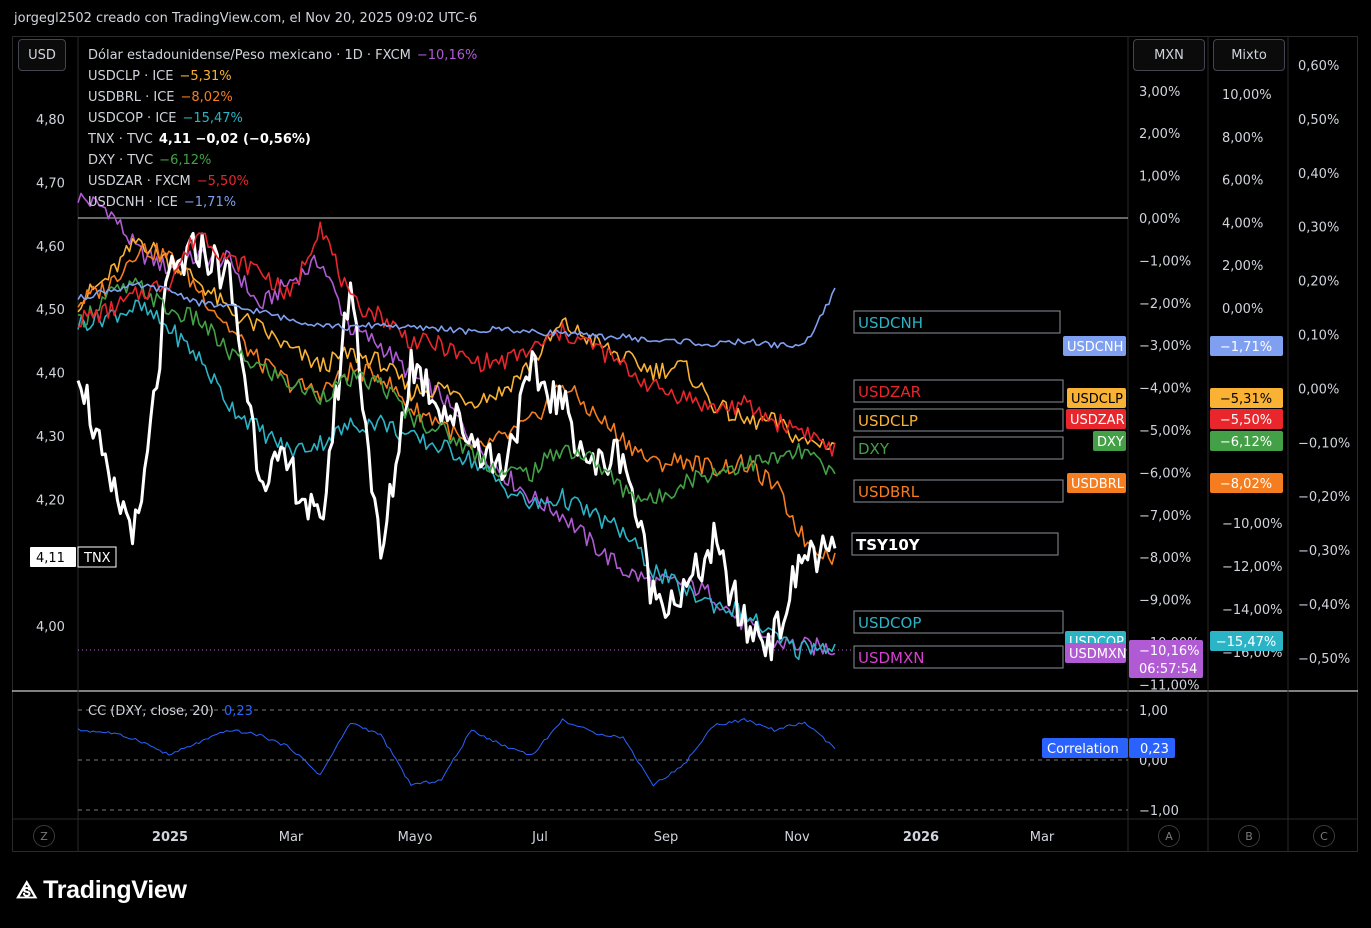  What do you see at coordinates (921, 837) in the screenshot?
I see `time-axis-label: 2026` at bounding box center [921, 837].